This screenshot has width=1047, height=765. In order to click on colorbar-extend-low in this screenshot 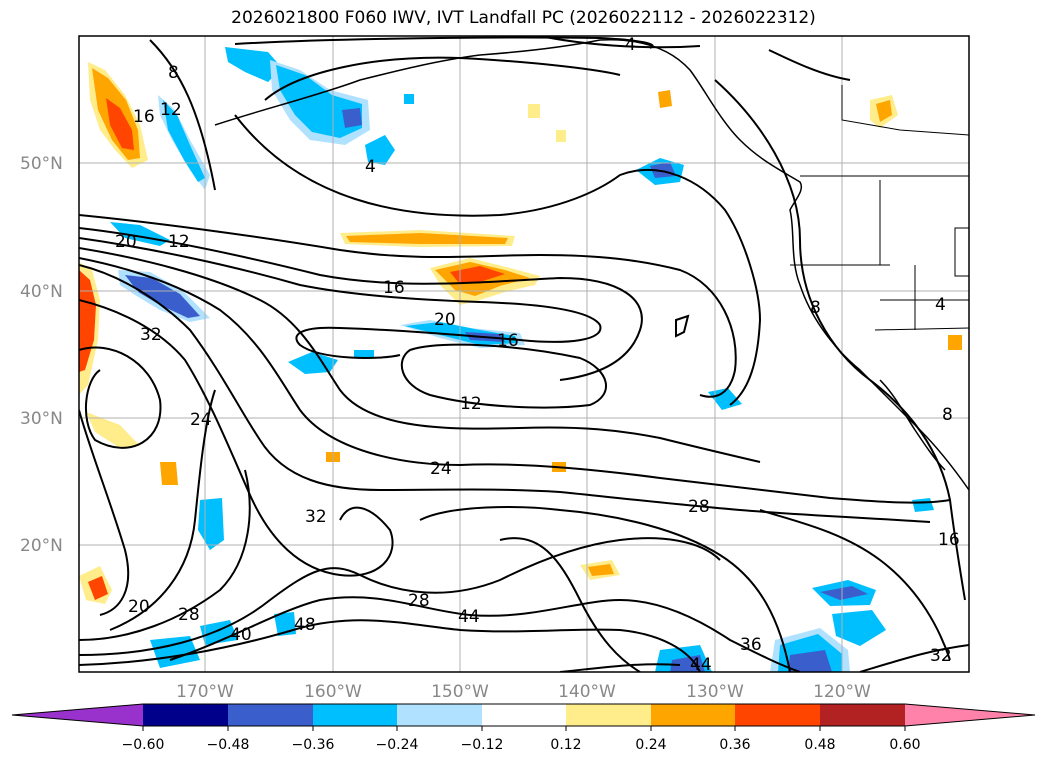, I will do `click(77, 715)`.